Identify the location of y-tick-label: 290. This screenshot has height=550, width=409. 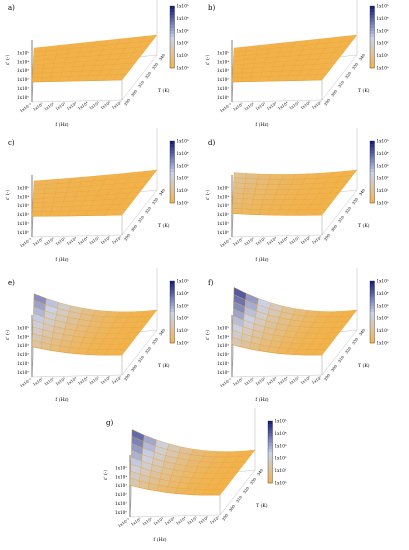
(127, 376).